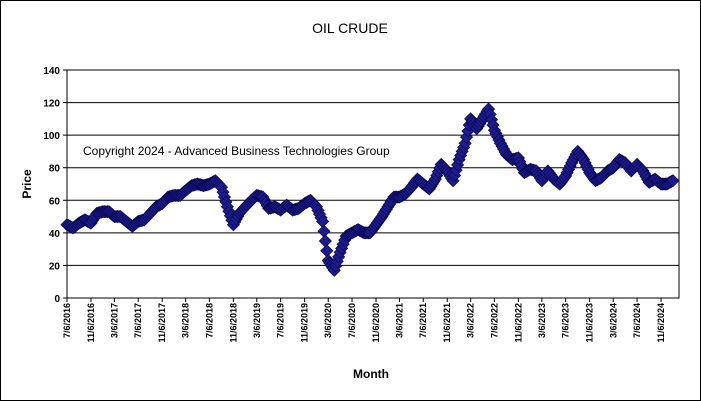 This screenshot has height=401, width=701. I want to click on x-tick-label: 3/6/2023, so click(542, 320).